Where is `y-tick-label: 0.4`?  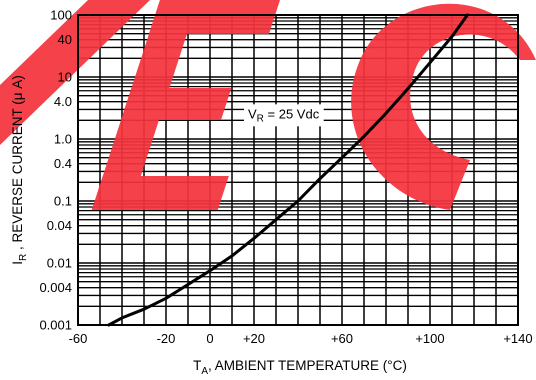
y-tick-label: 0.4 is located at coordinates (63, 163).